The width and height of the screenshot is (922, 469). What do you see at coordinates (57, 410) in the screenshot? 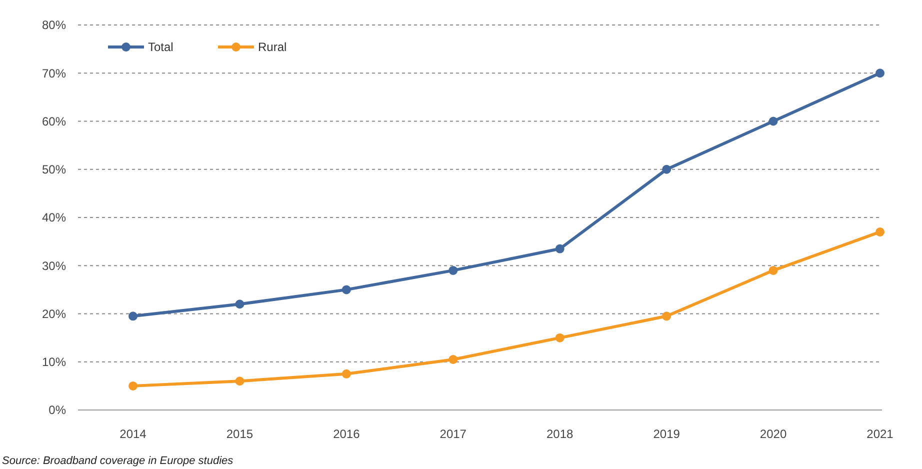
I see `y-tick-label: 0%` at bounding box center [57, 410].